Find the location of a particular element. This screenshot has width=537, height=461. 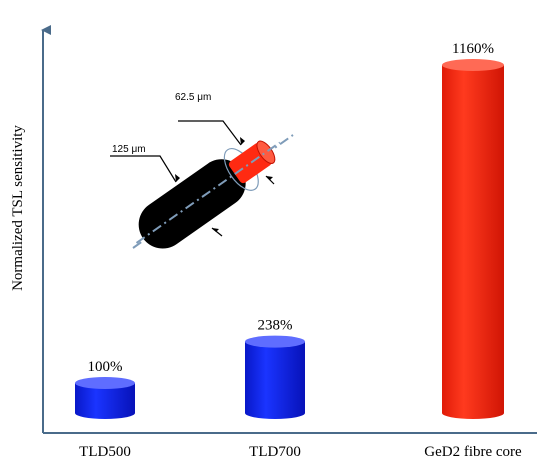

bar-tld500 is located at coordinates (105, 398).